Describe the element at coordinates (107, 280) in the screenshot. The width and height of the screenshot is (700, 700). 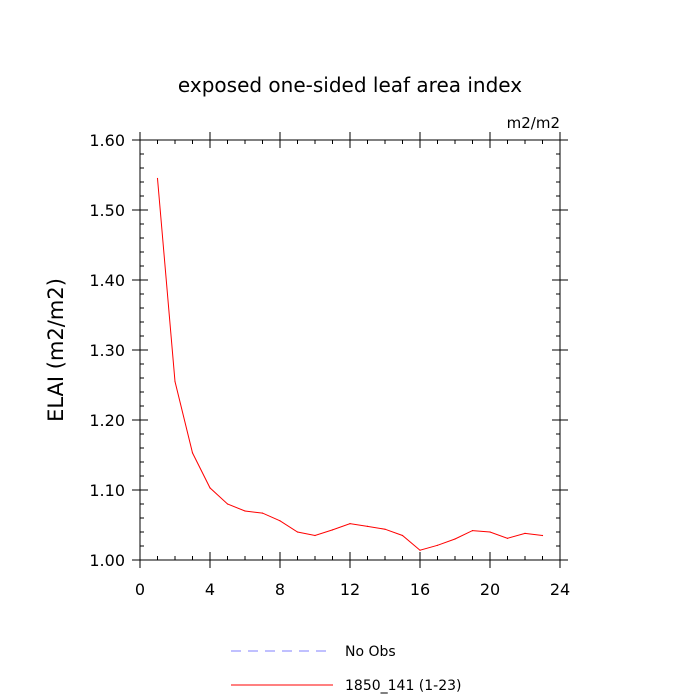
I see `y-tick-label: 1.40` at that location.